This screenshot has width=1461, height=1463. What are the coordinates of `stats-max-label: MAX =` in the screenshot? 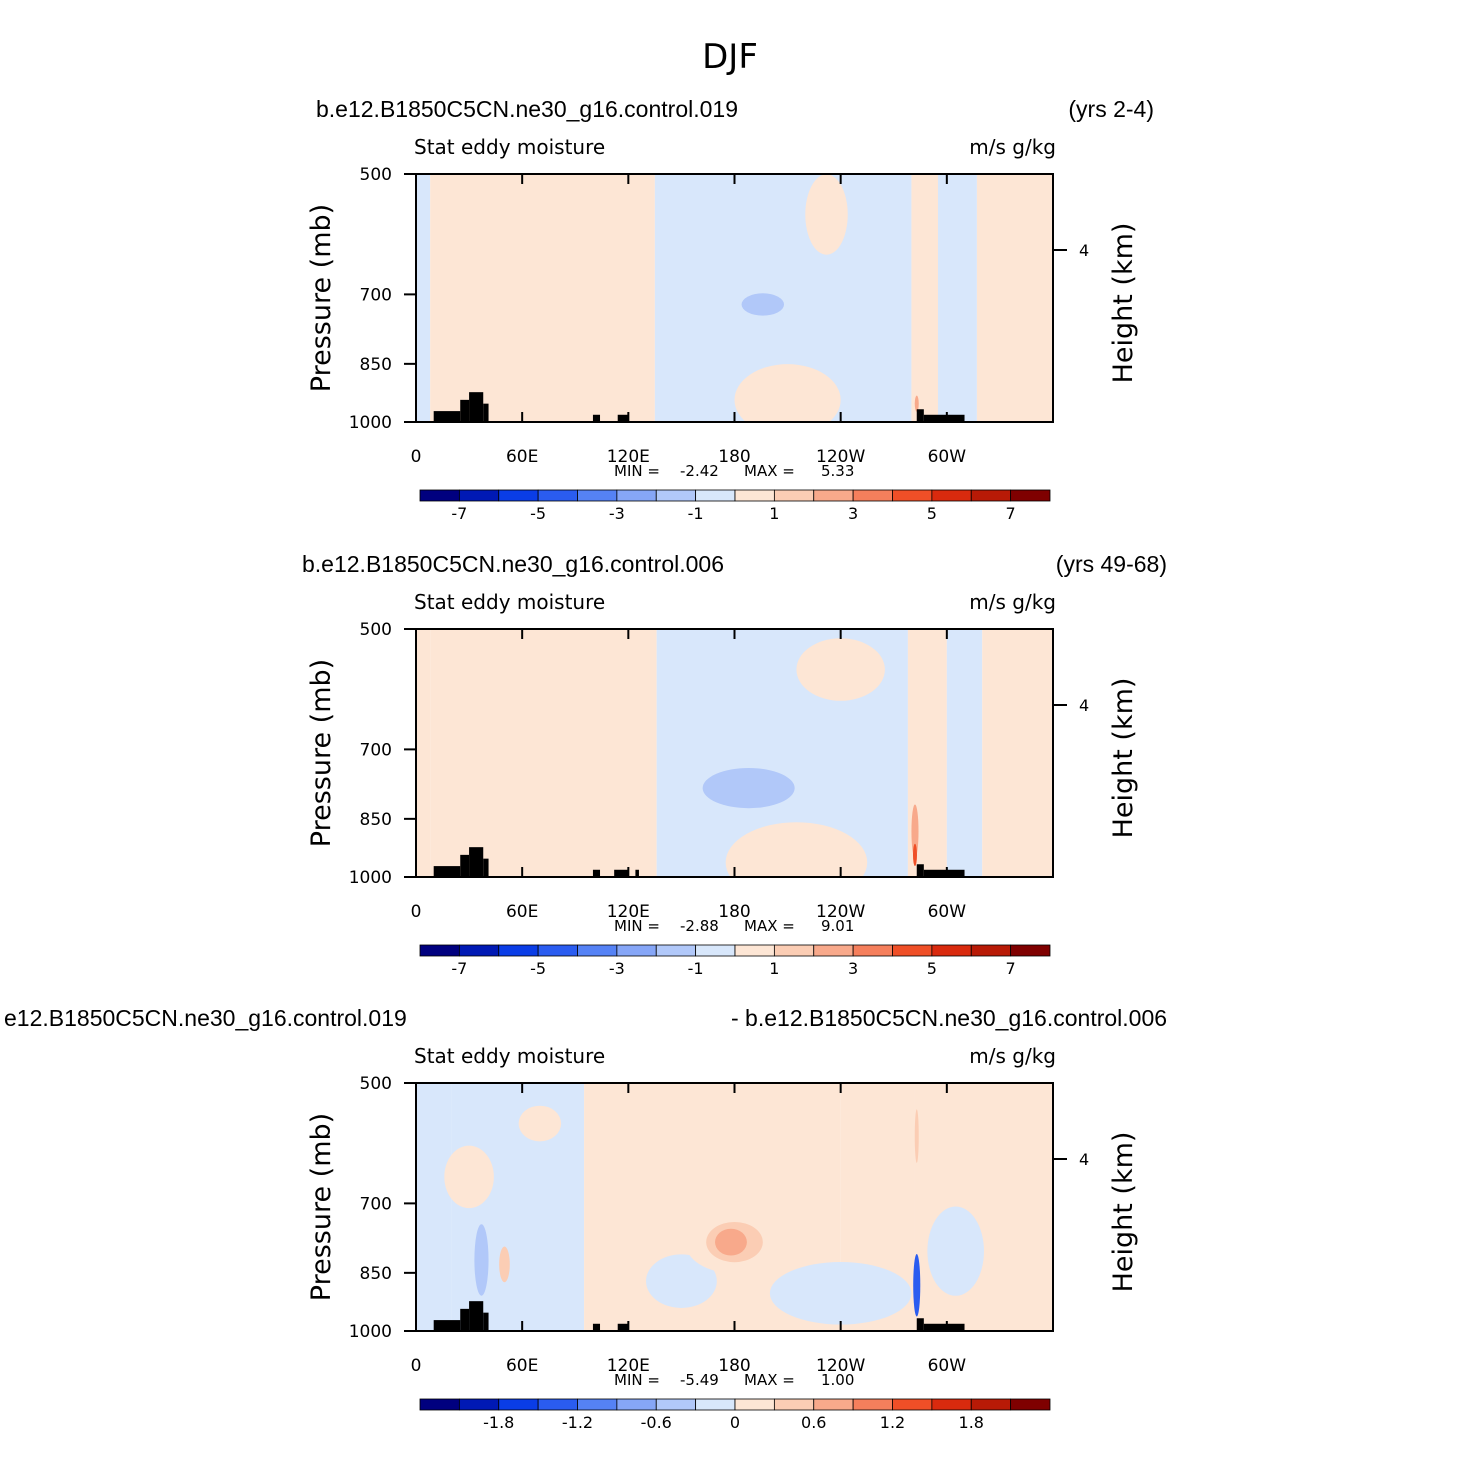 It's located at (769, 1380).